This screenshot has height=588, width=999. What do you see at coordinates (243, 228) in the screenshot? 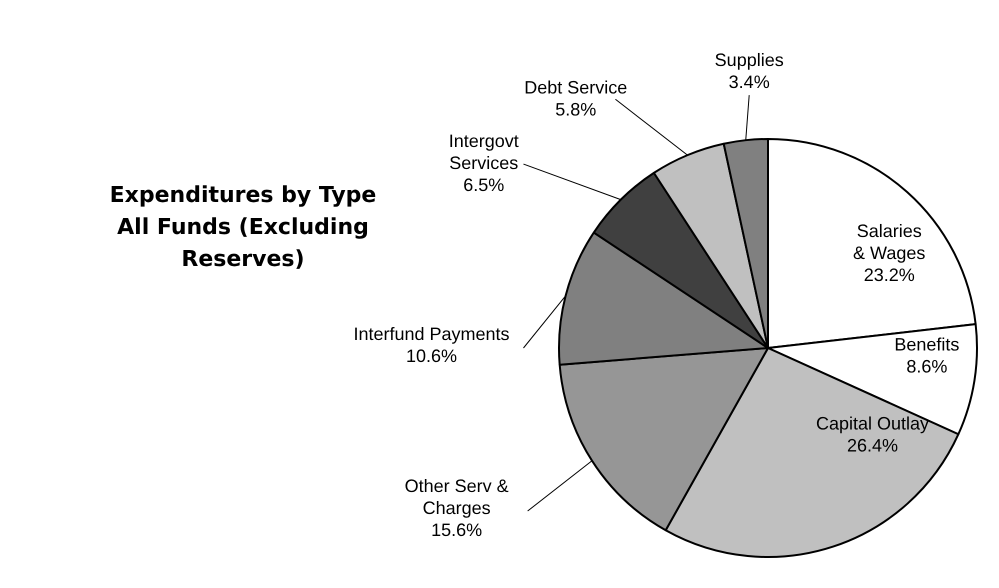
I see `text: Expenditures by Type All Funds (Excluding Reserves)` at bounding box center [243, 228].